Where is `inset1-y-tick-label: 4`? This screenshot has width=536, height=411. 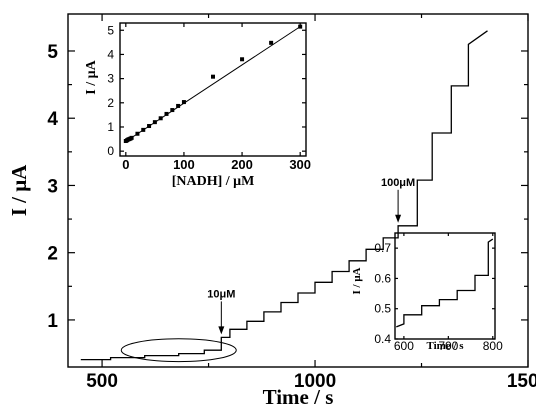 inset1-y-tick-label: 4 is located at coordinates (110, 54).